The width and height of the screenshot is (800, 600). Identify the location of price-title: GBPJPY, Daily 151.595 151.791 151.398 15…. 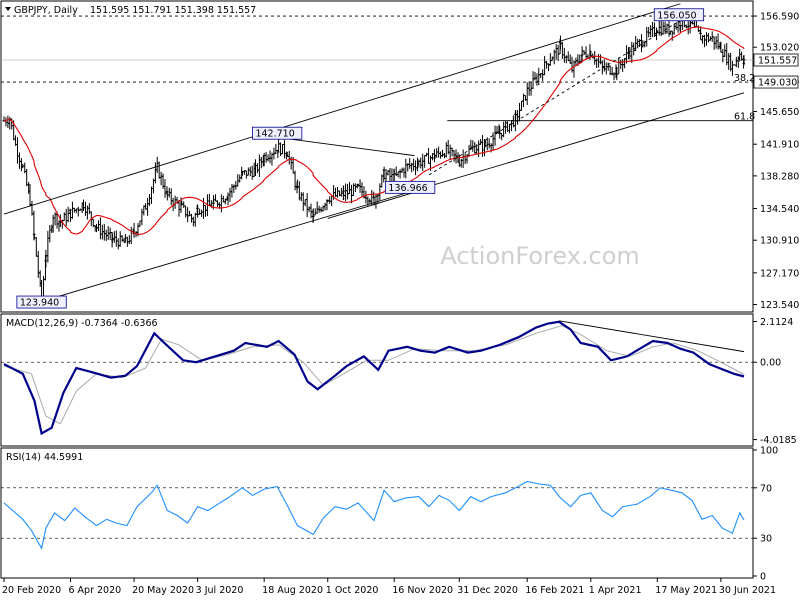
(130, 10).